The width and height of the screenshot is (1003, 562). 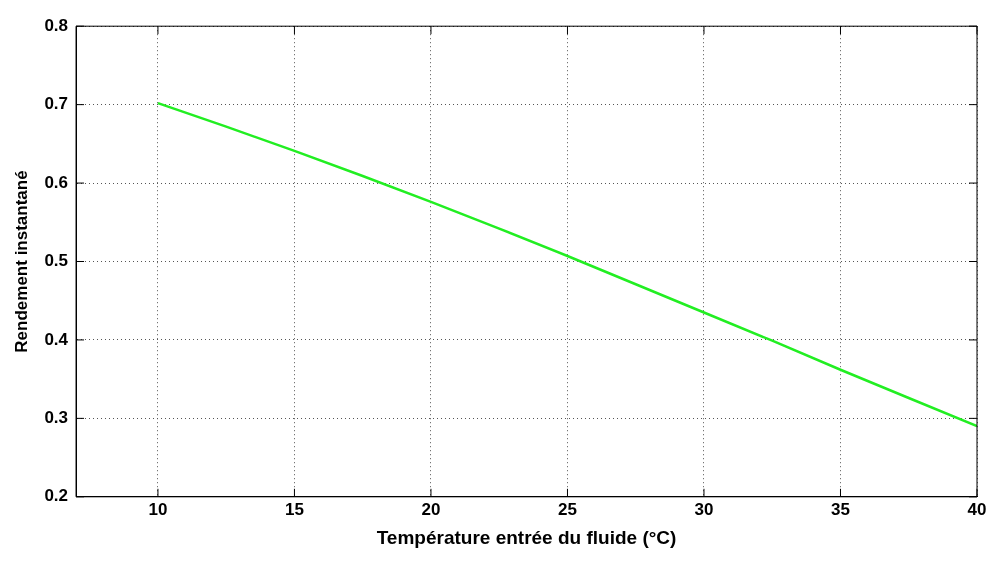 I want to click on y-axis-title: Rendement instantané, so click(x=21, y=261).